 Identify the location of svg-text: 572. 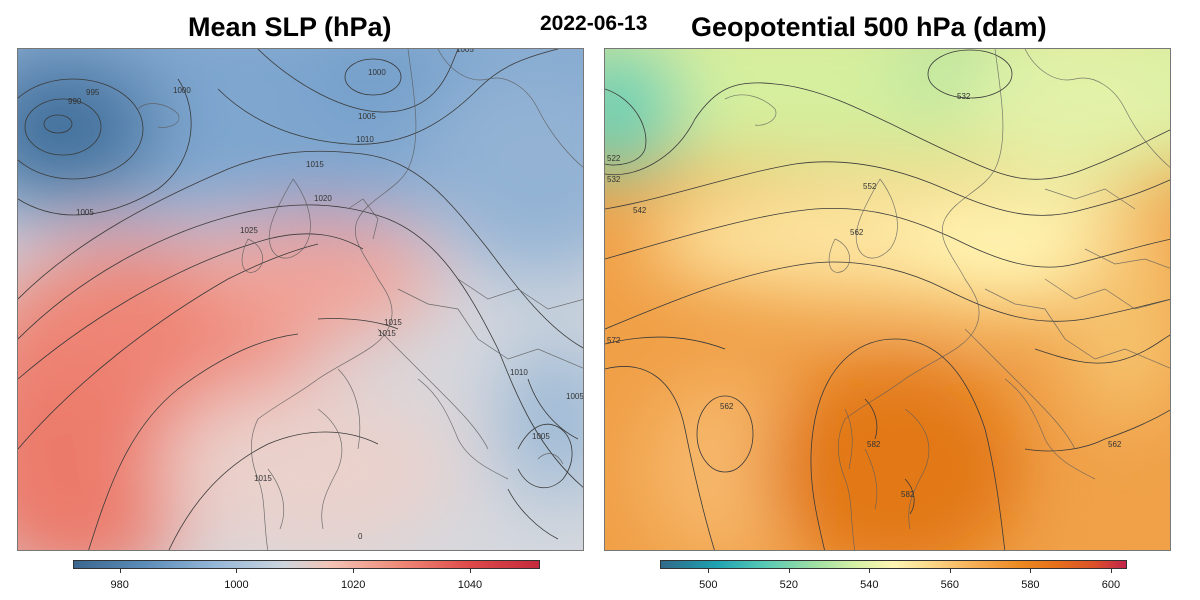
(614, 340).